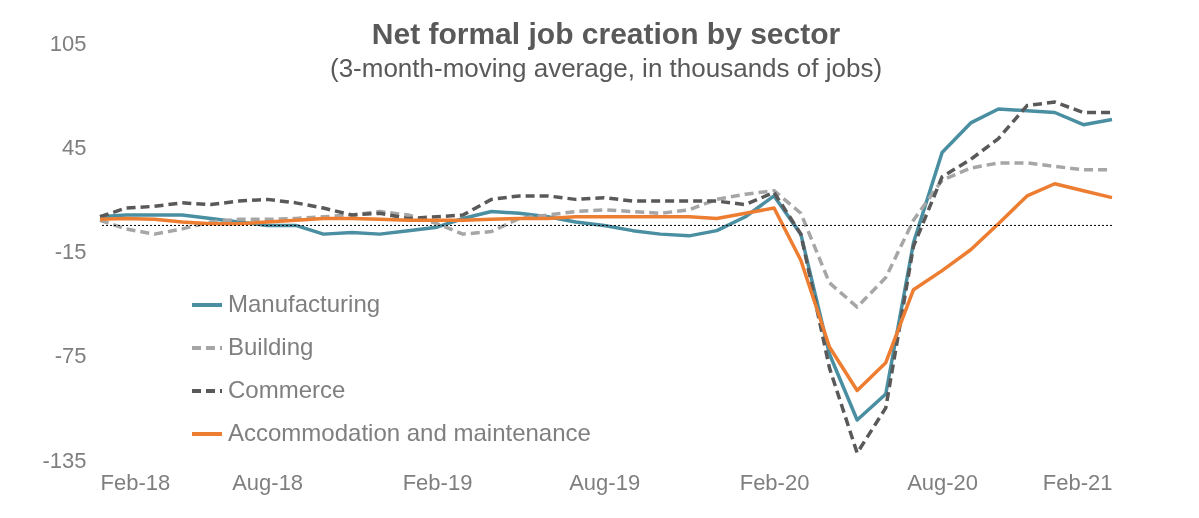 The width and height of the screenshot is (1199, 518). Describe the element at coordinates (268, 482) in the screenshot. I see `x-tick-label: Aug-18` at that location.